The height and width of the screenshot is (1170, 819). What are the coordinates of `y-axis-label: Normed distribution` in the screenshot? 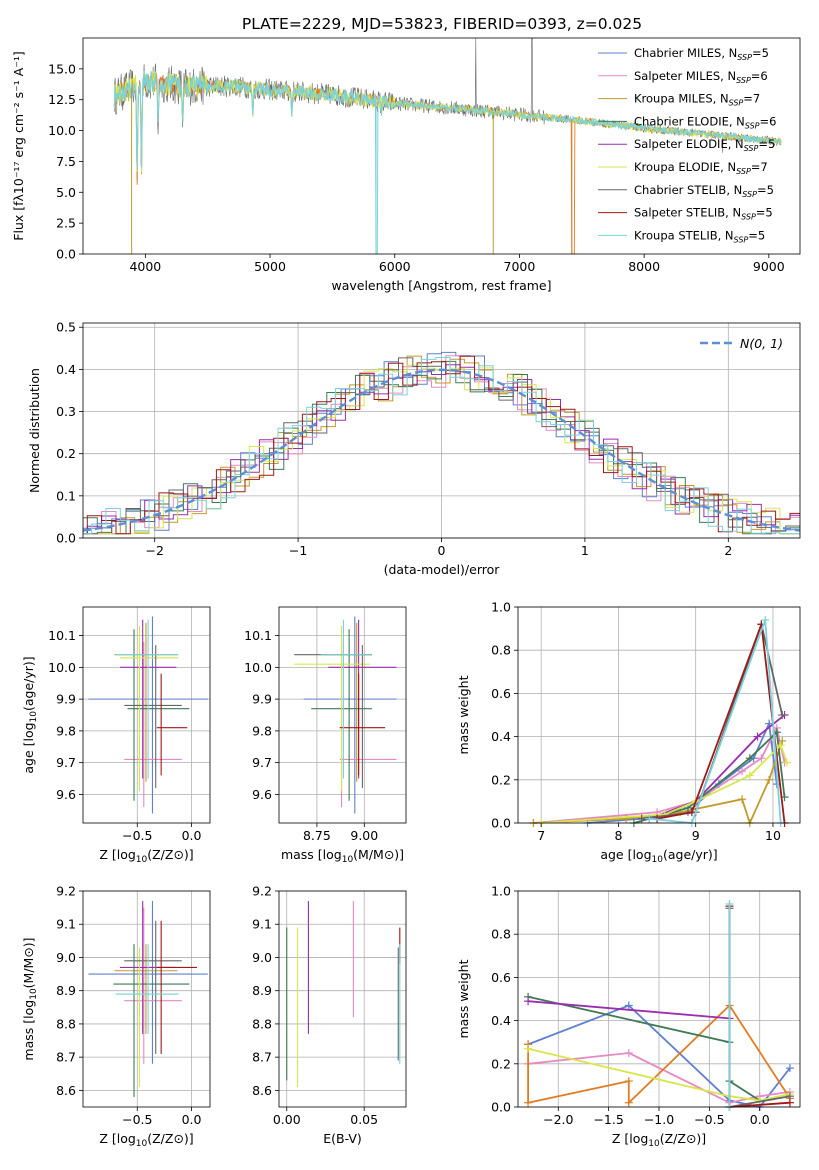 It's located at (34, 430).